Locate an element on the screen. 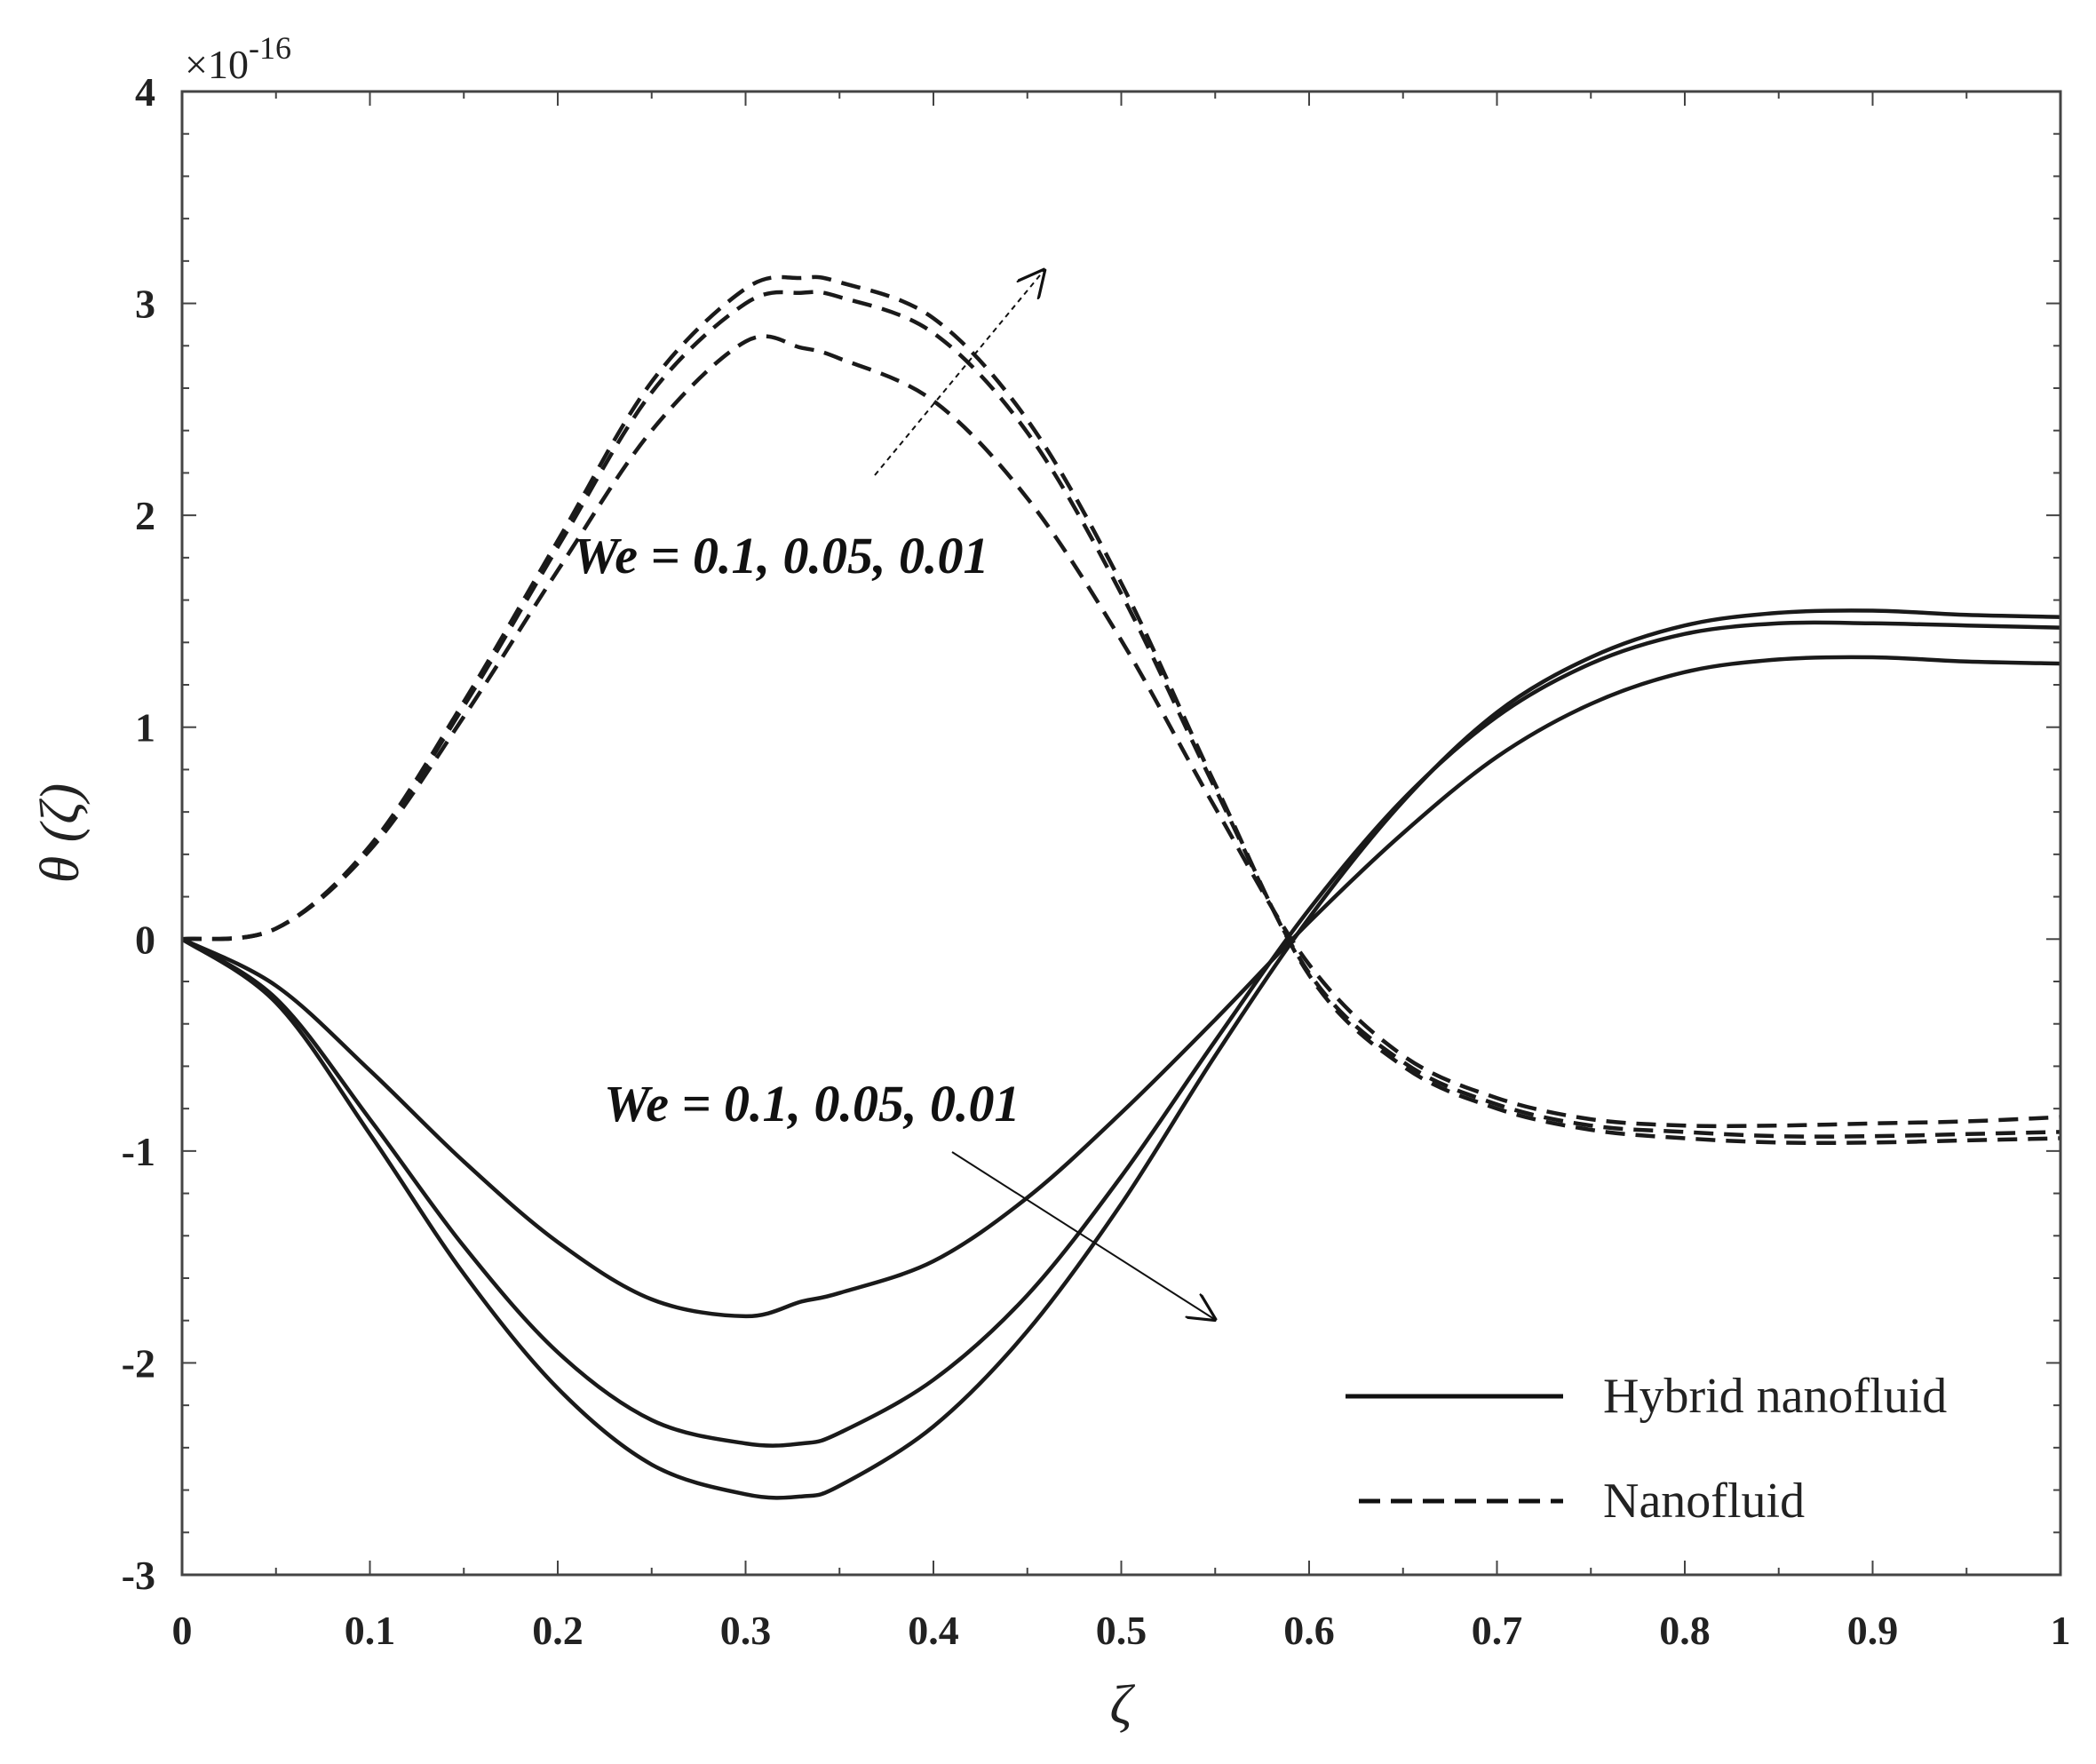  x-tick-label: 0.7 is located at coordinates (1497, 1631).